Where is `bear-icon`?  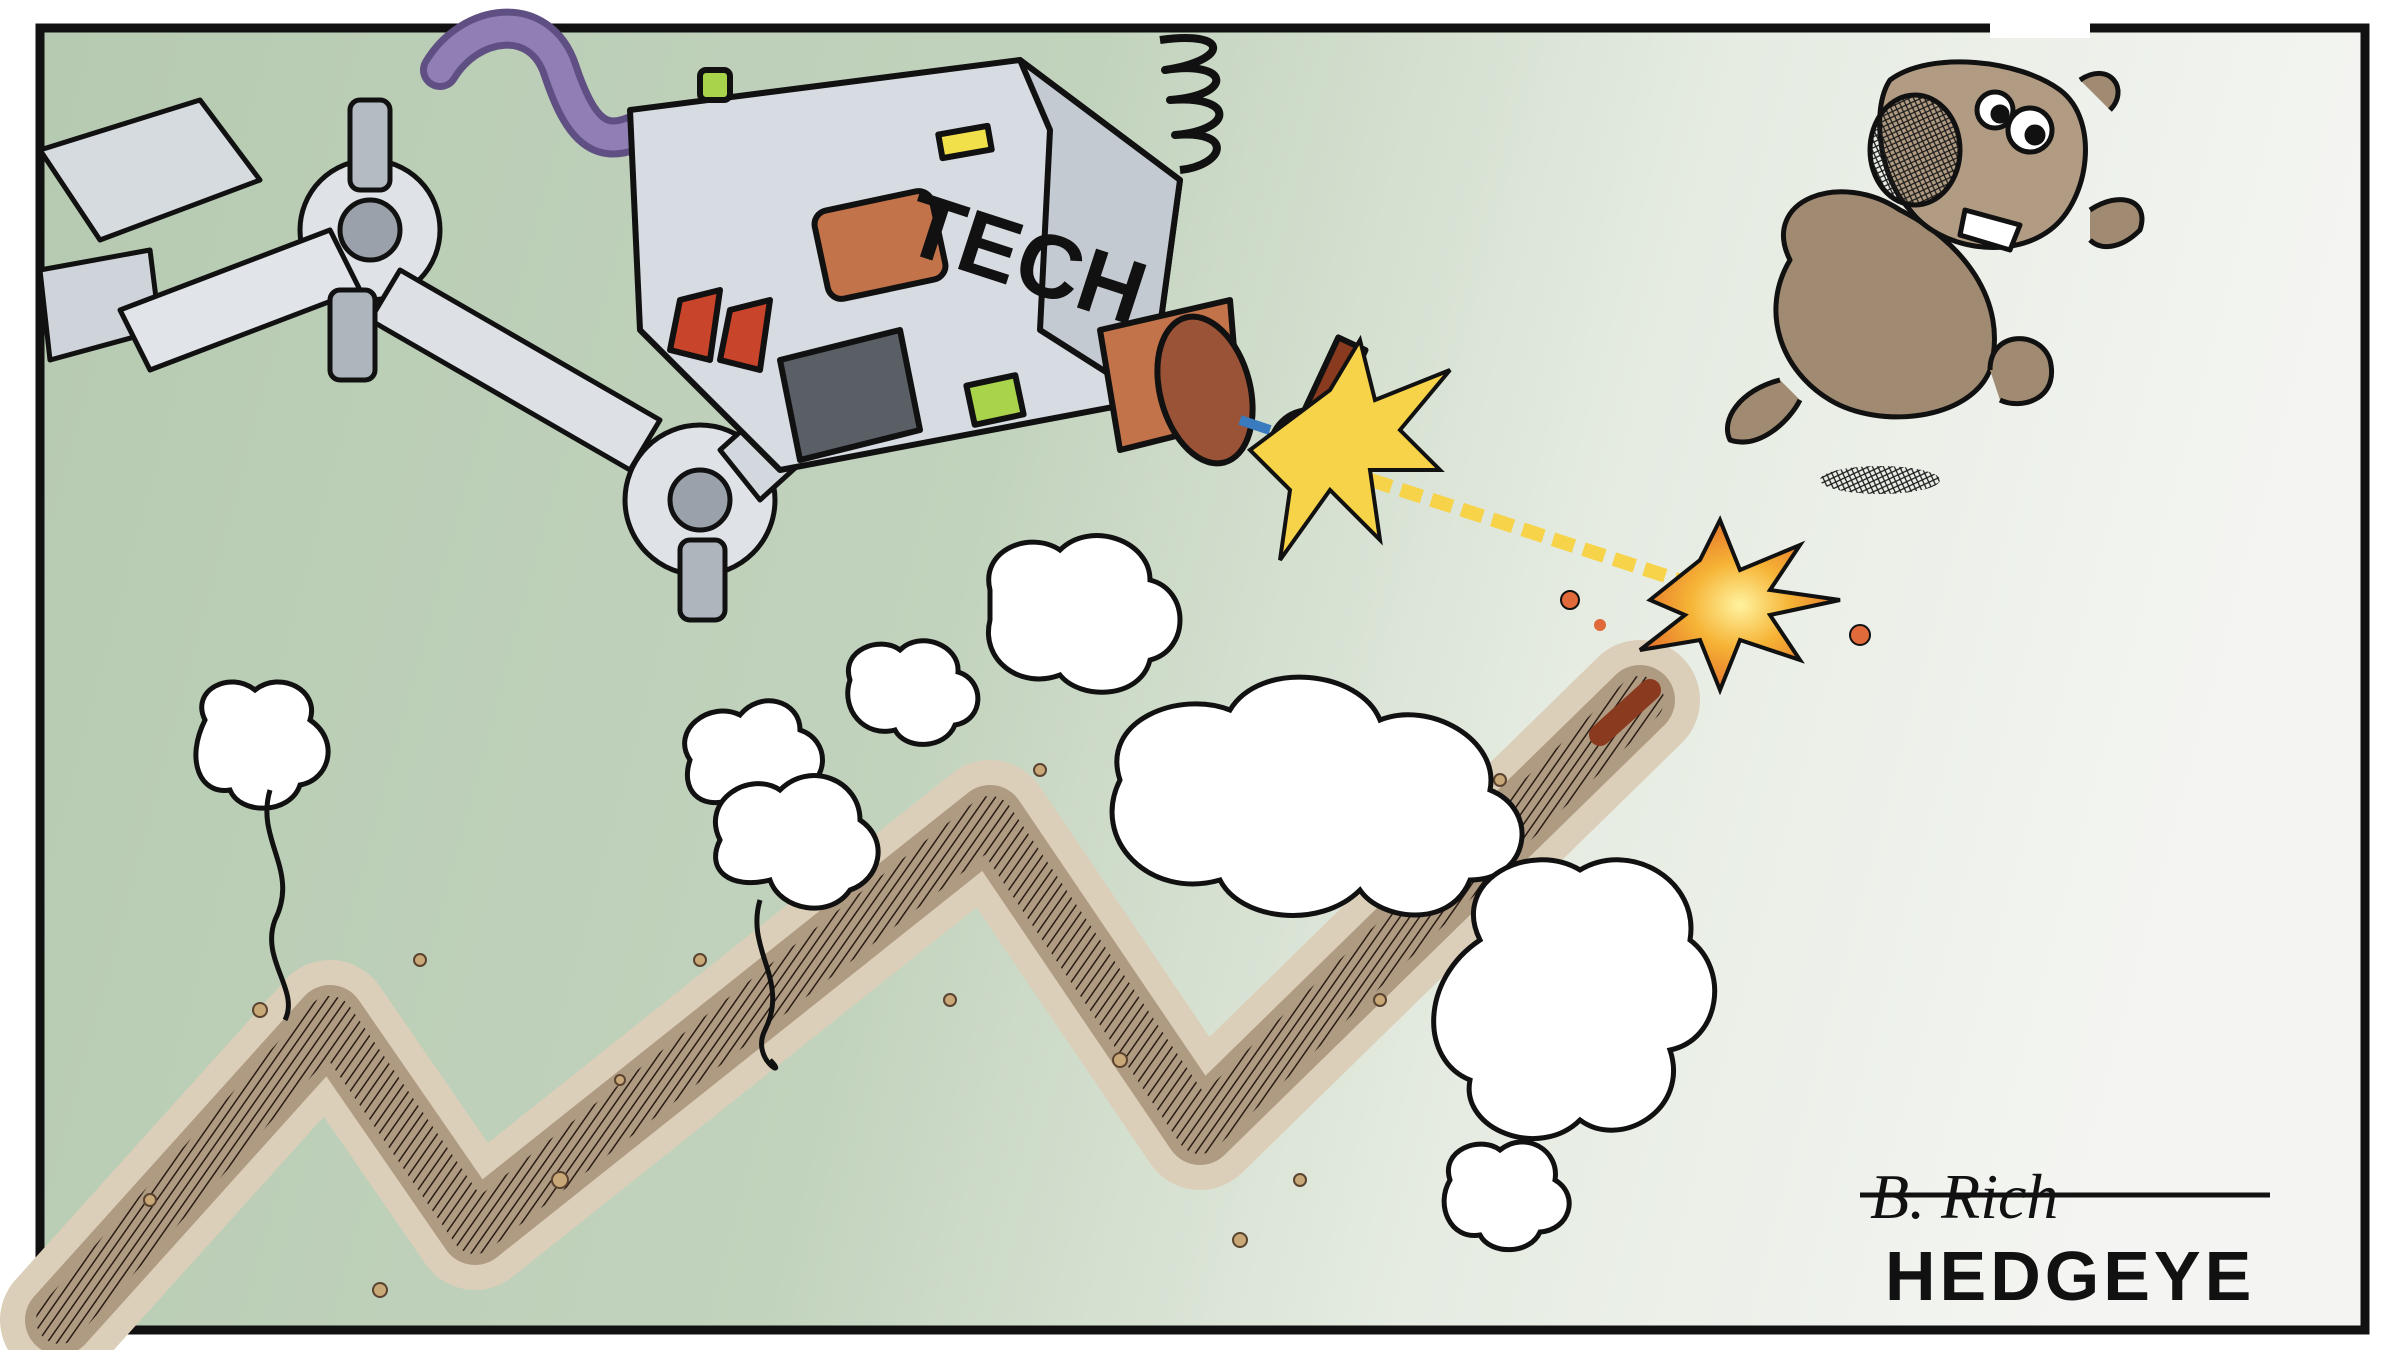 bear-icon is located at coordinates (1935, 276).